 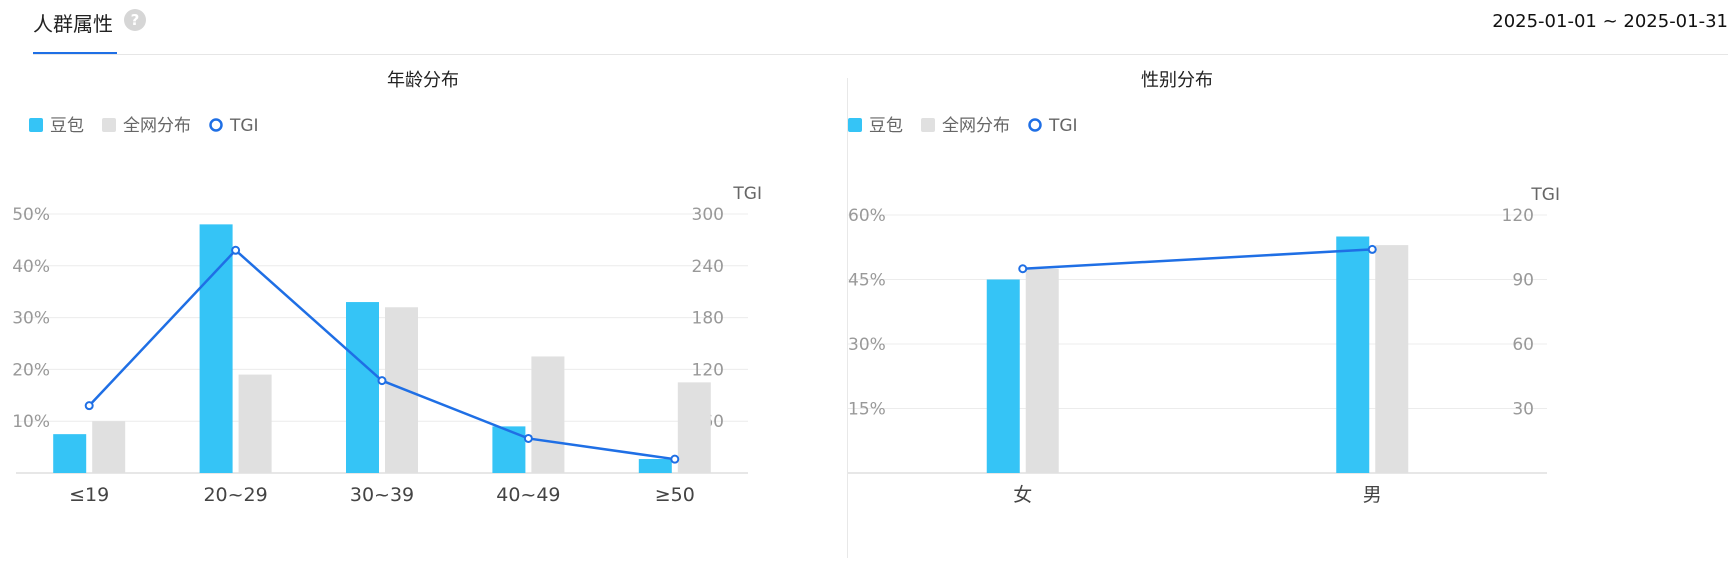 I want to click on y-left-tick: 45%, so click(x=867, y=281).